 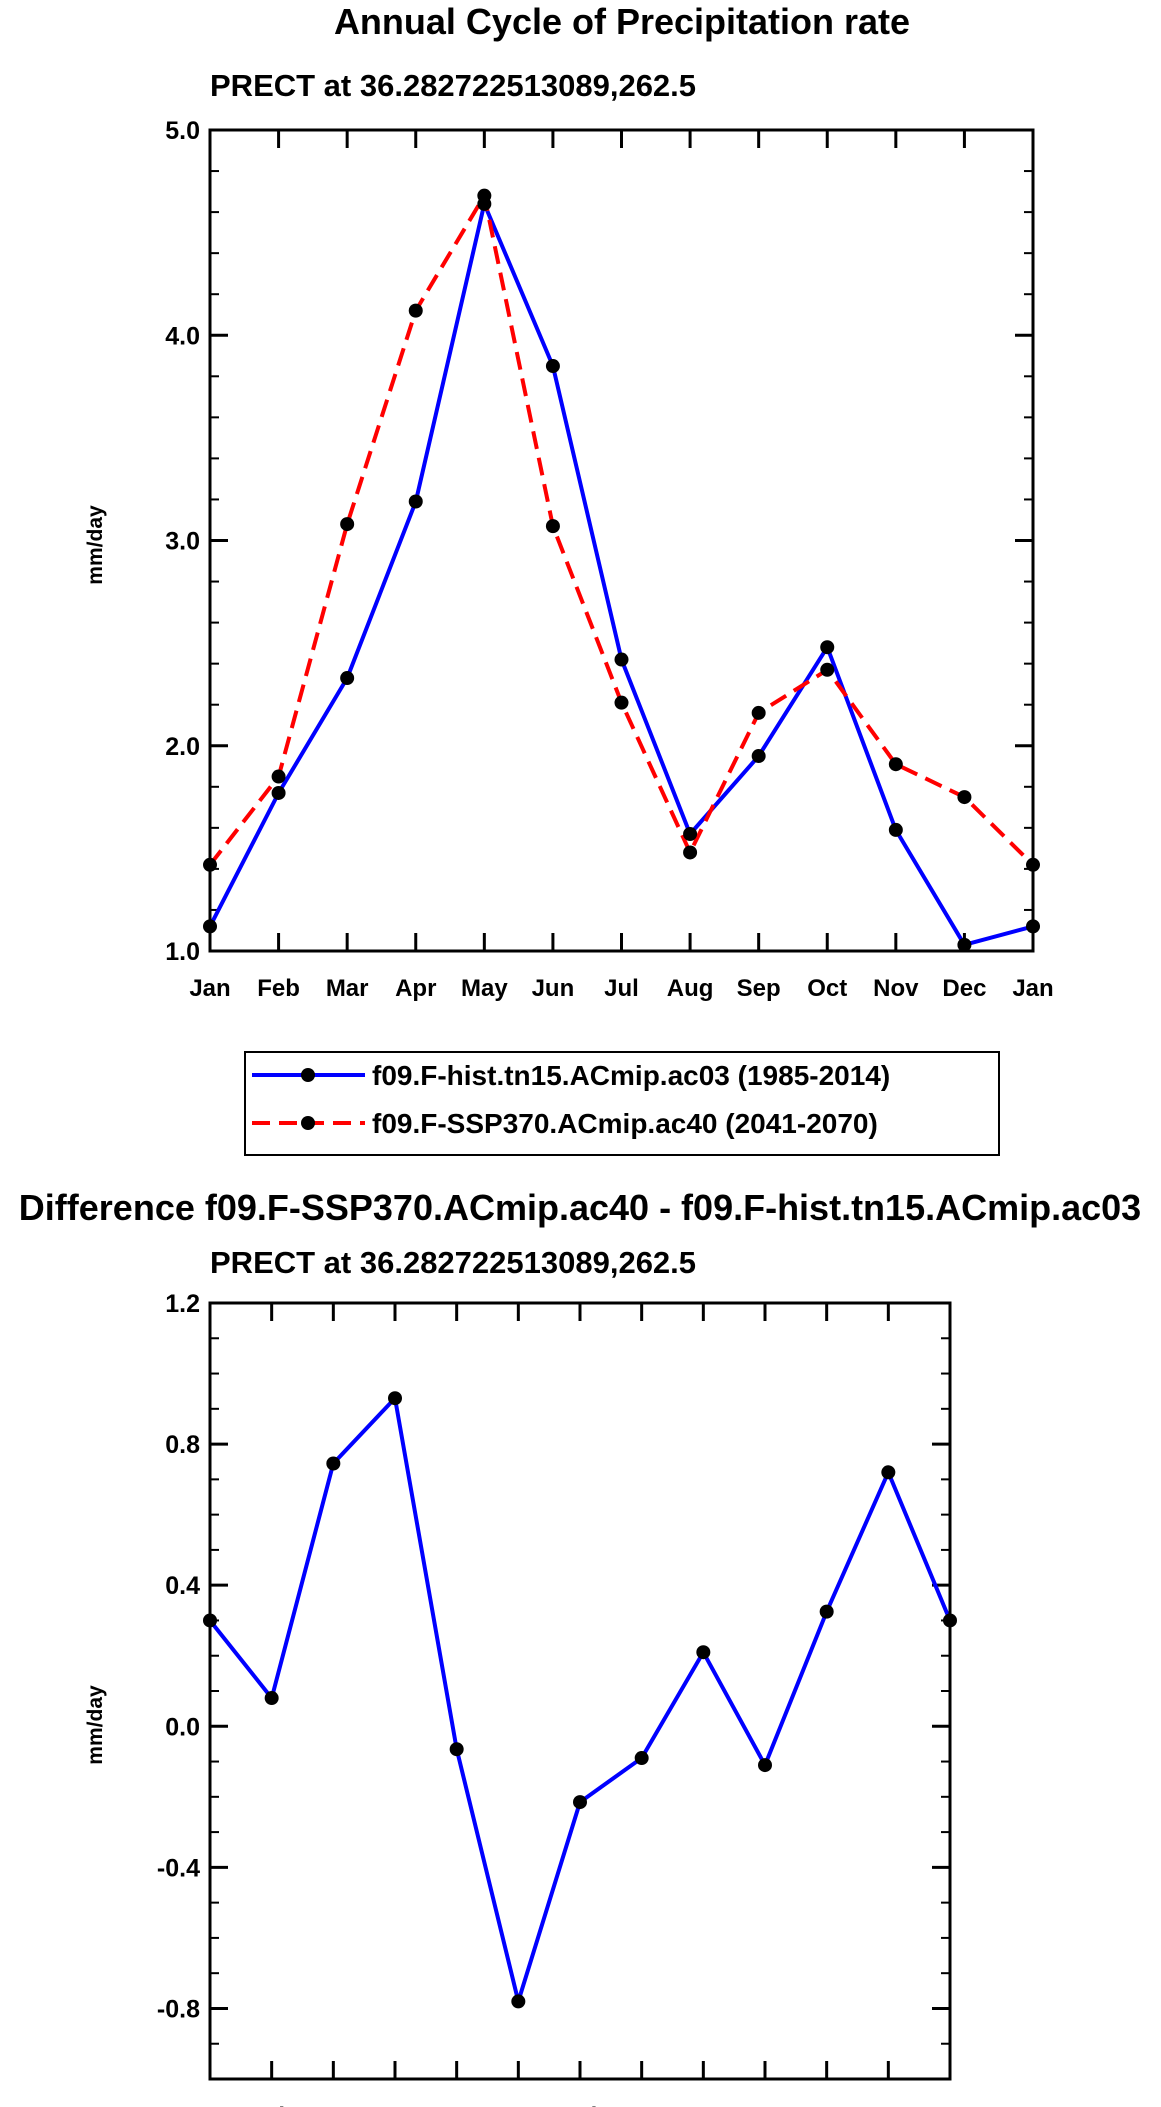 I want to click on chart2-subtitle: PRECT at 36.282722513089,262.5, so click(x=453, y=1262).